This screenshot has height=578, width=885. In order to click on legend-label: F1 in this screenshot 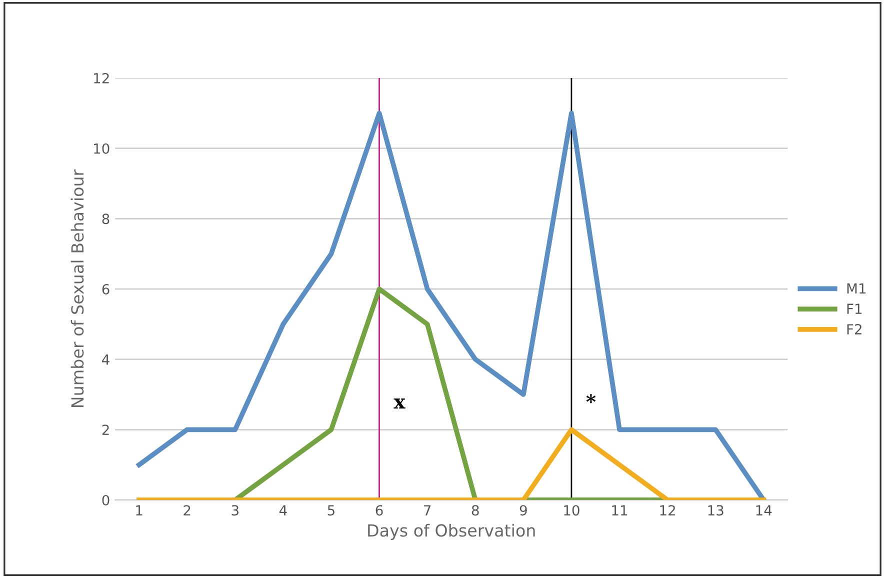, I will do `click(854, 309)`.